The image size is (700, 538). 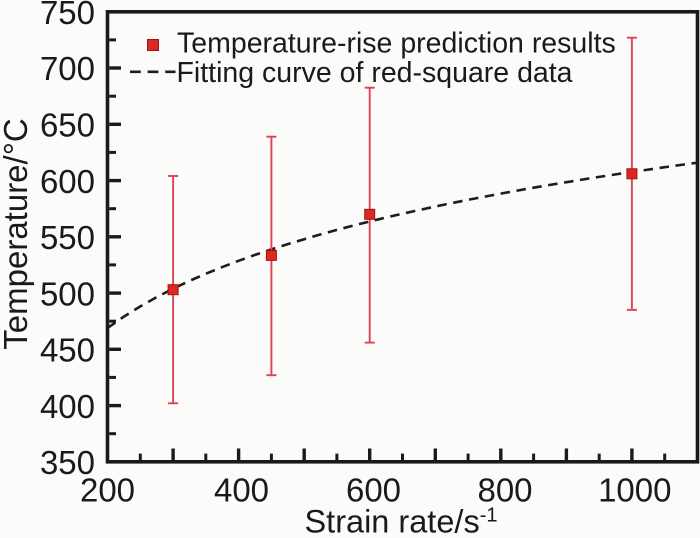 What do you see at coordinates (400, 521) in the screenshot?
I see `svg-text: Strain rate/s-1` at bounding box center [400, 521].